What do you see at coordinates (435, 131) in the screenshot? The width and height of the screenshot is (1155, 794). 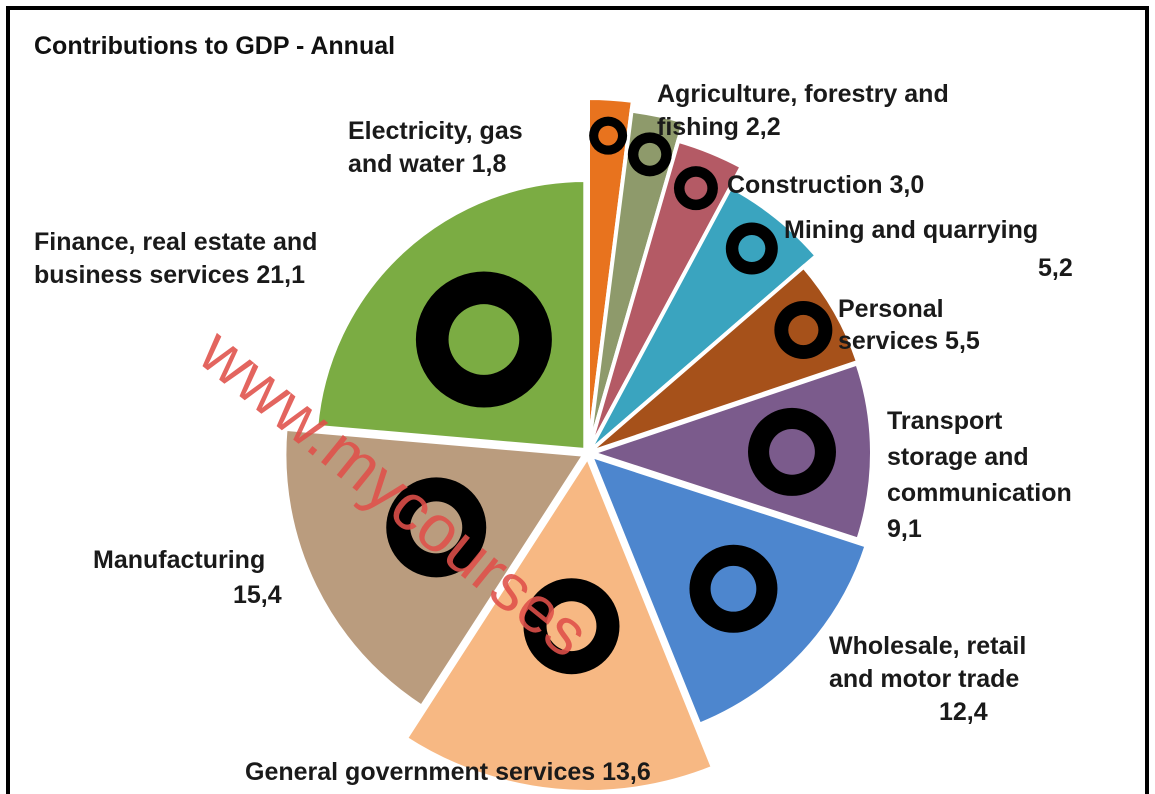 I see `slice-label: Electricity, gas` at bounding box center [435, 131].